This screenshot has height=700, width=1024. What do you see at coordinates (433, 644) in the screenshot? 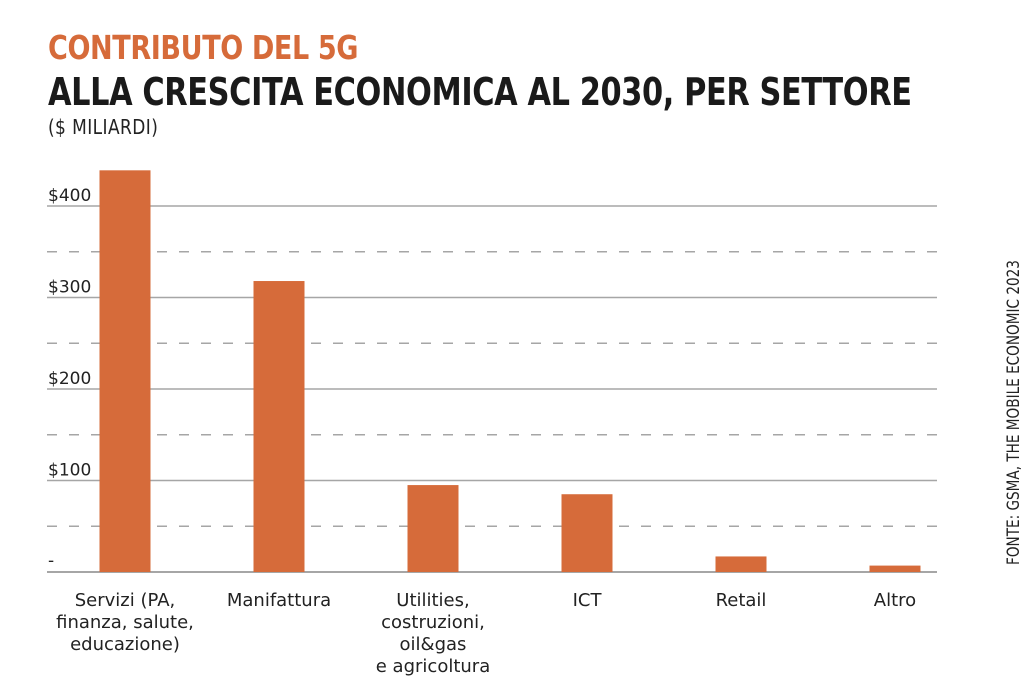
I see `x-tick-label-line: oil&gas` at bounding box center [433, 644].